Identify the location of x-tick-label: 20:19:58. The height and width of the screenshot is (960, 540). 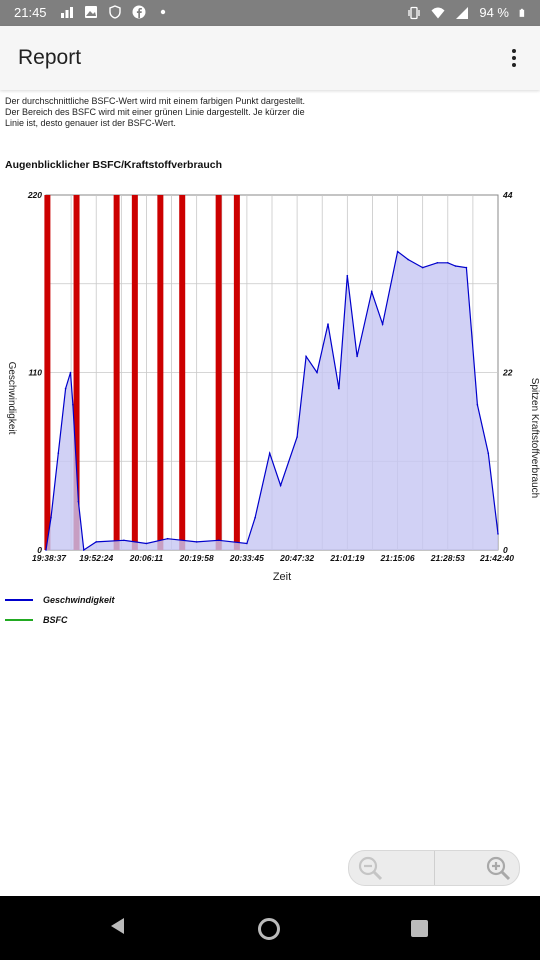
(196, 558).